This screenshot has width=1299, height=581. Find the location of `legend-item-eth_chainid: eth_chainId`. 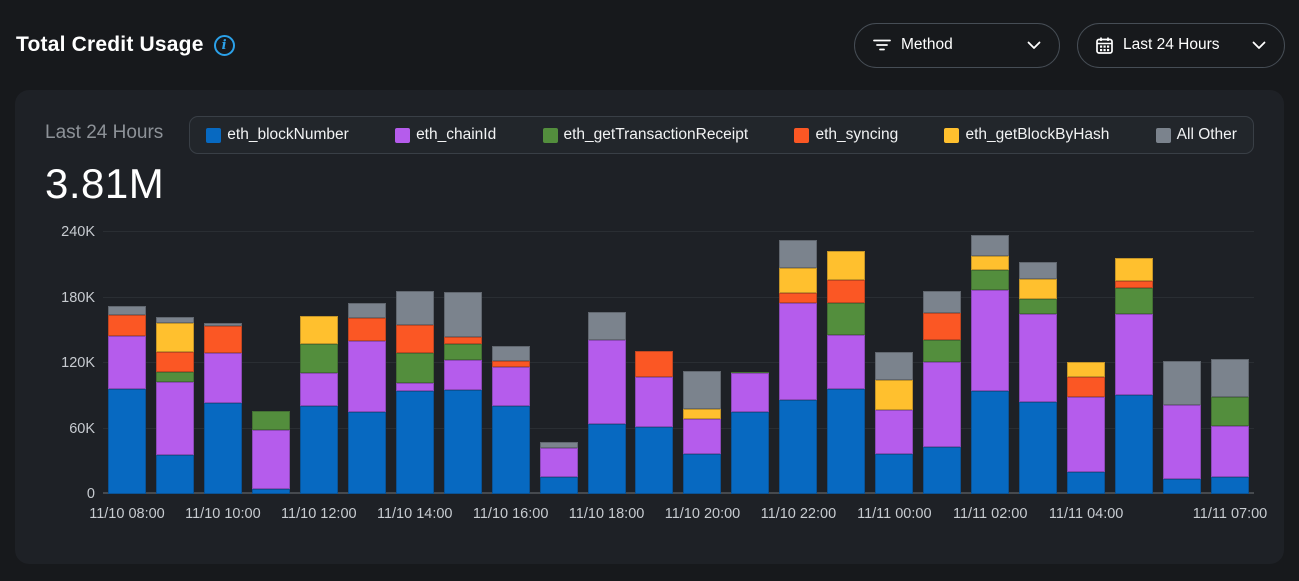

legend-item-eth_chainid: eth_chainId is located at coordinates (445, 135).